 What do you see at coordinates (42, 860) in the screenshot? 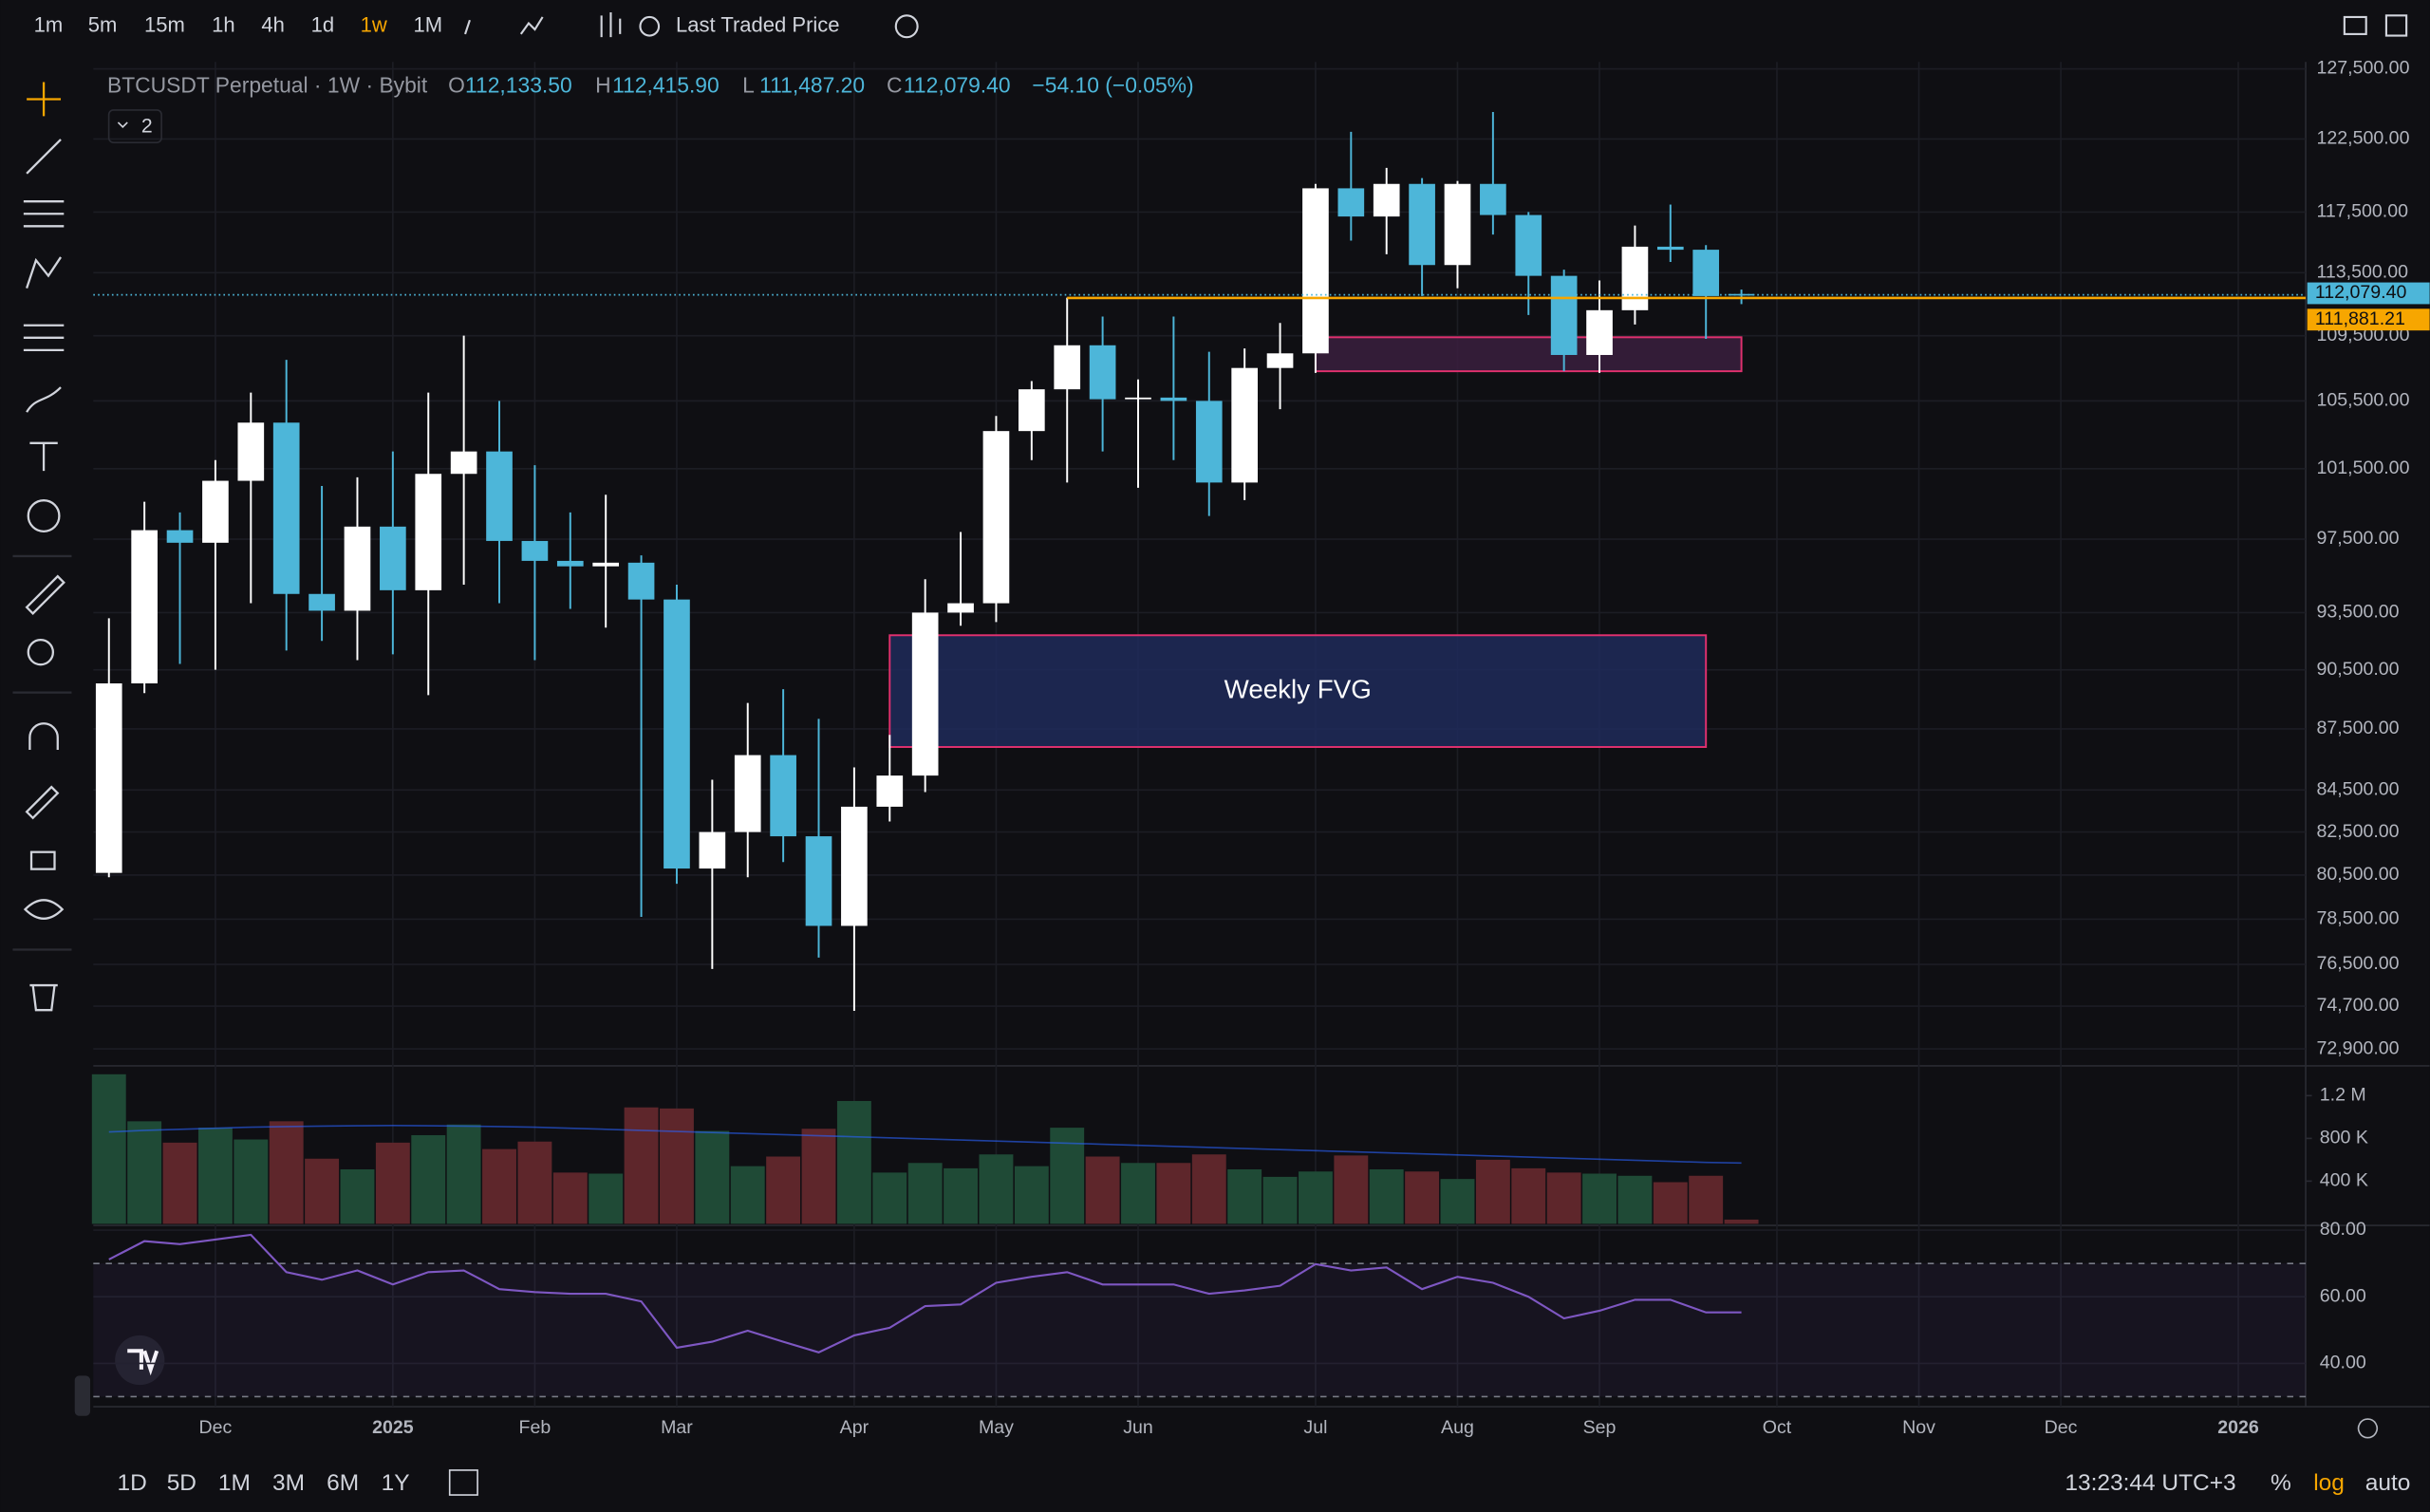
I see `lock-tool` at bounding box center [42, 860].